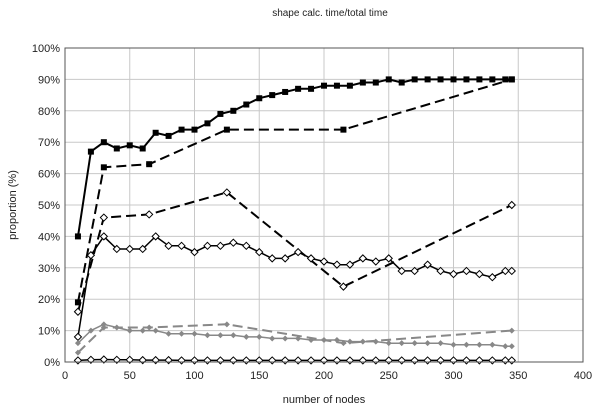 This screenshot has height=410, width=593. What do you see at coordinates (324, 376) in the screenshot?
I see `x-tick-label: 200` at bounding box center [324, 376].